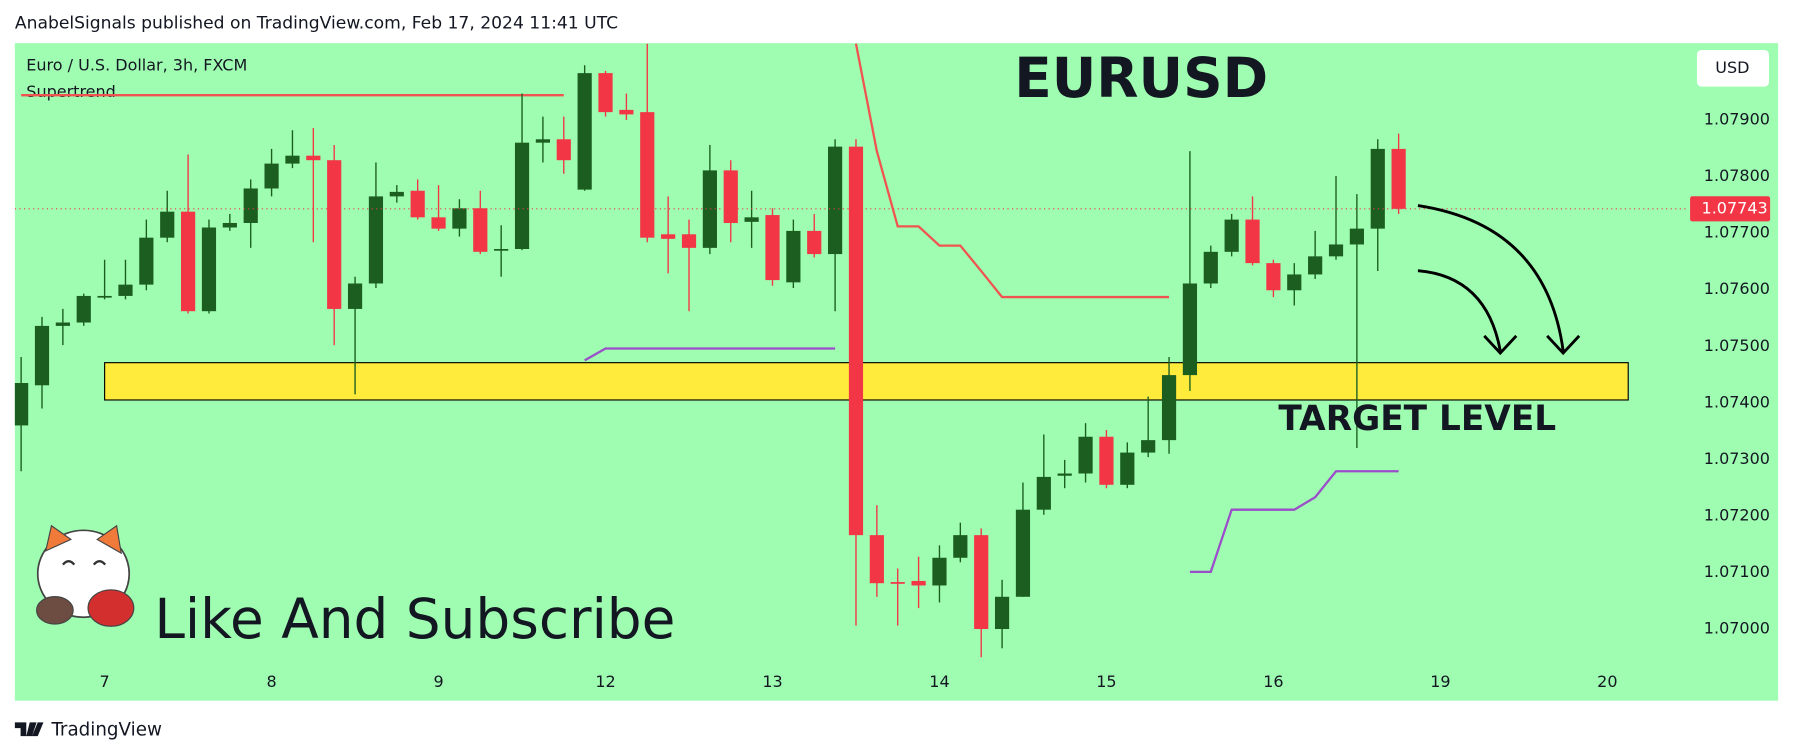 Image resolution: width=1793 pixels, height=753 pixels. I want to click on y-tick-label: 1.07900, so click(1737, 119).